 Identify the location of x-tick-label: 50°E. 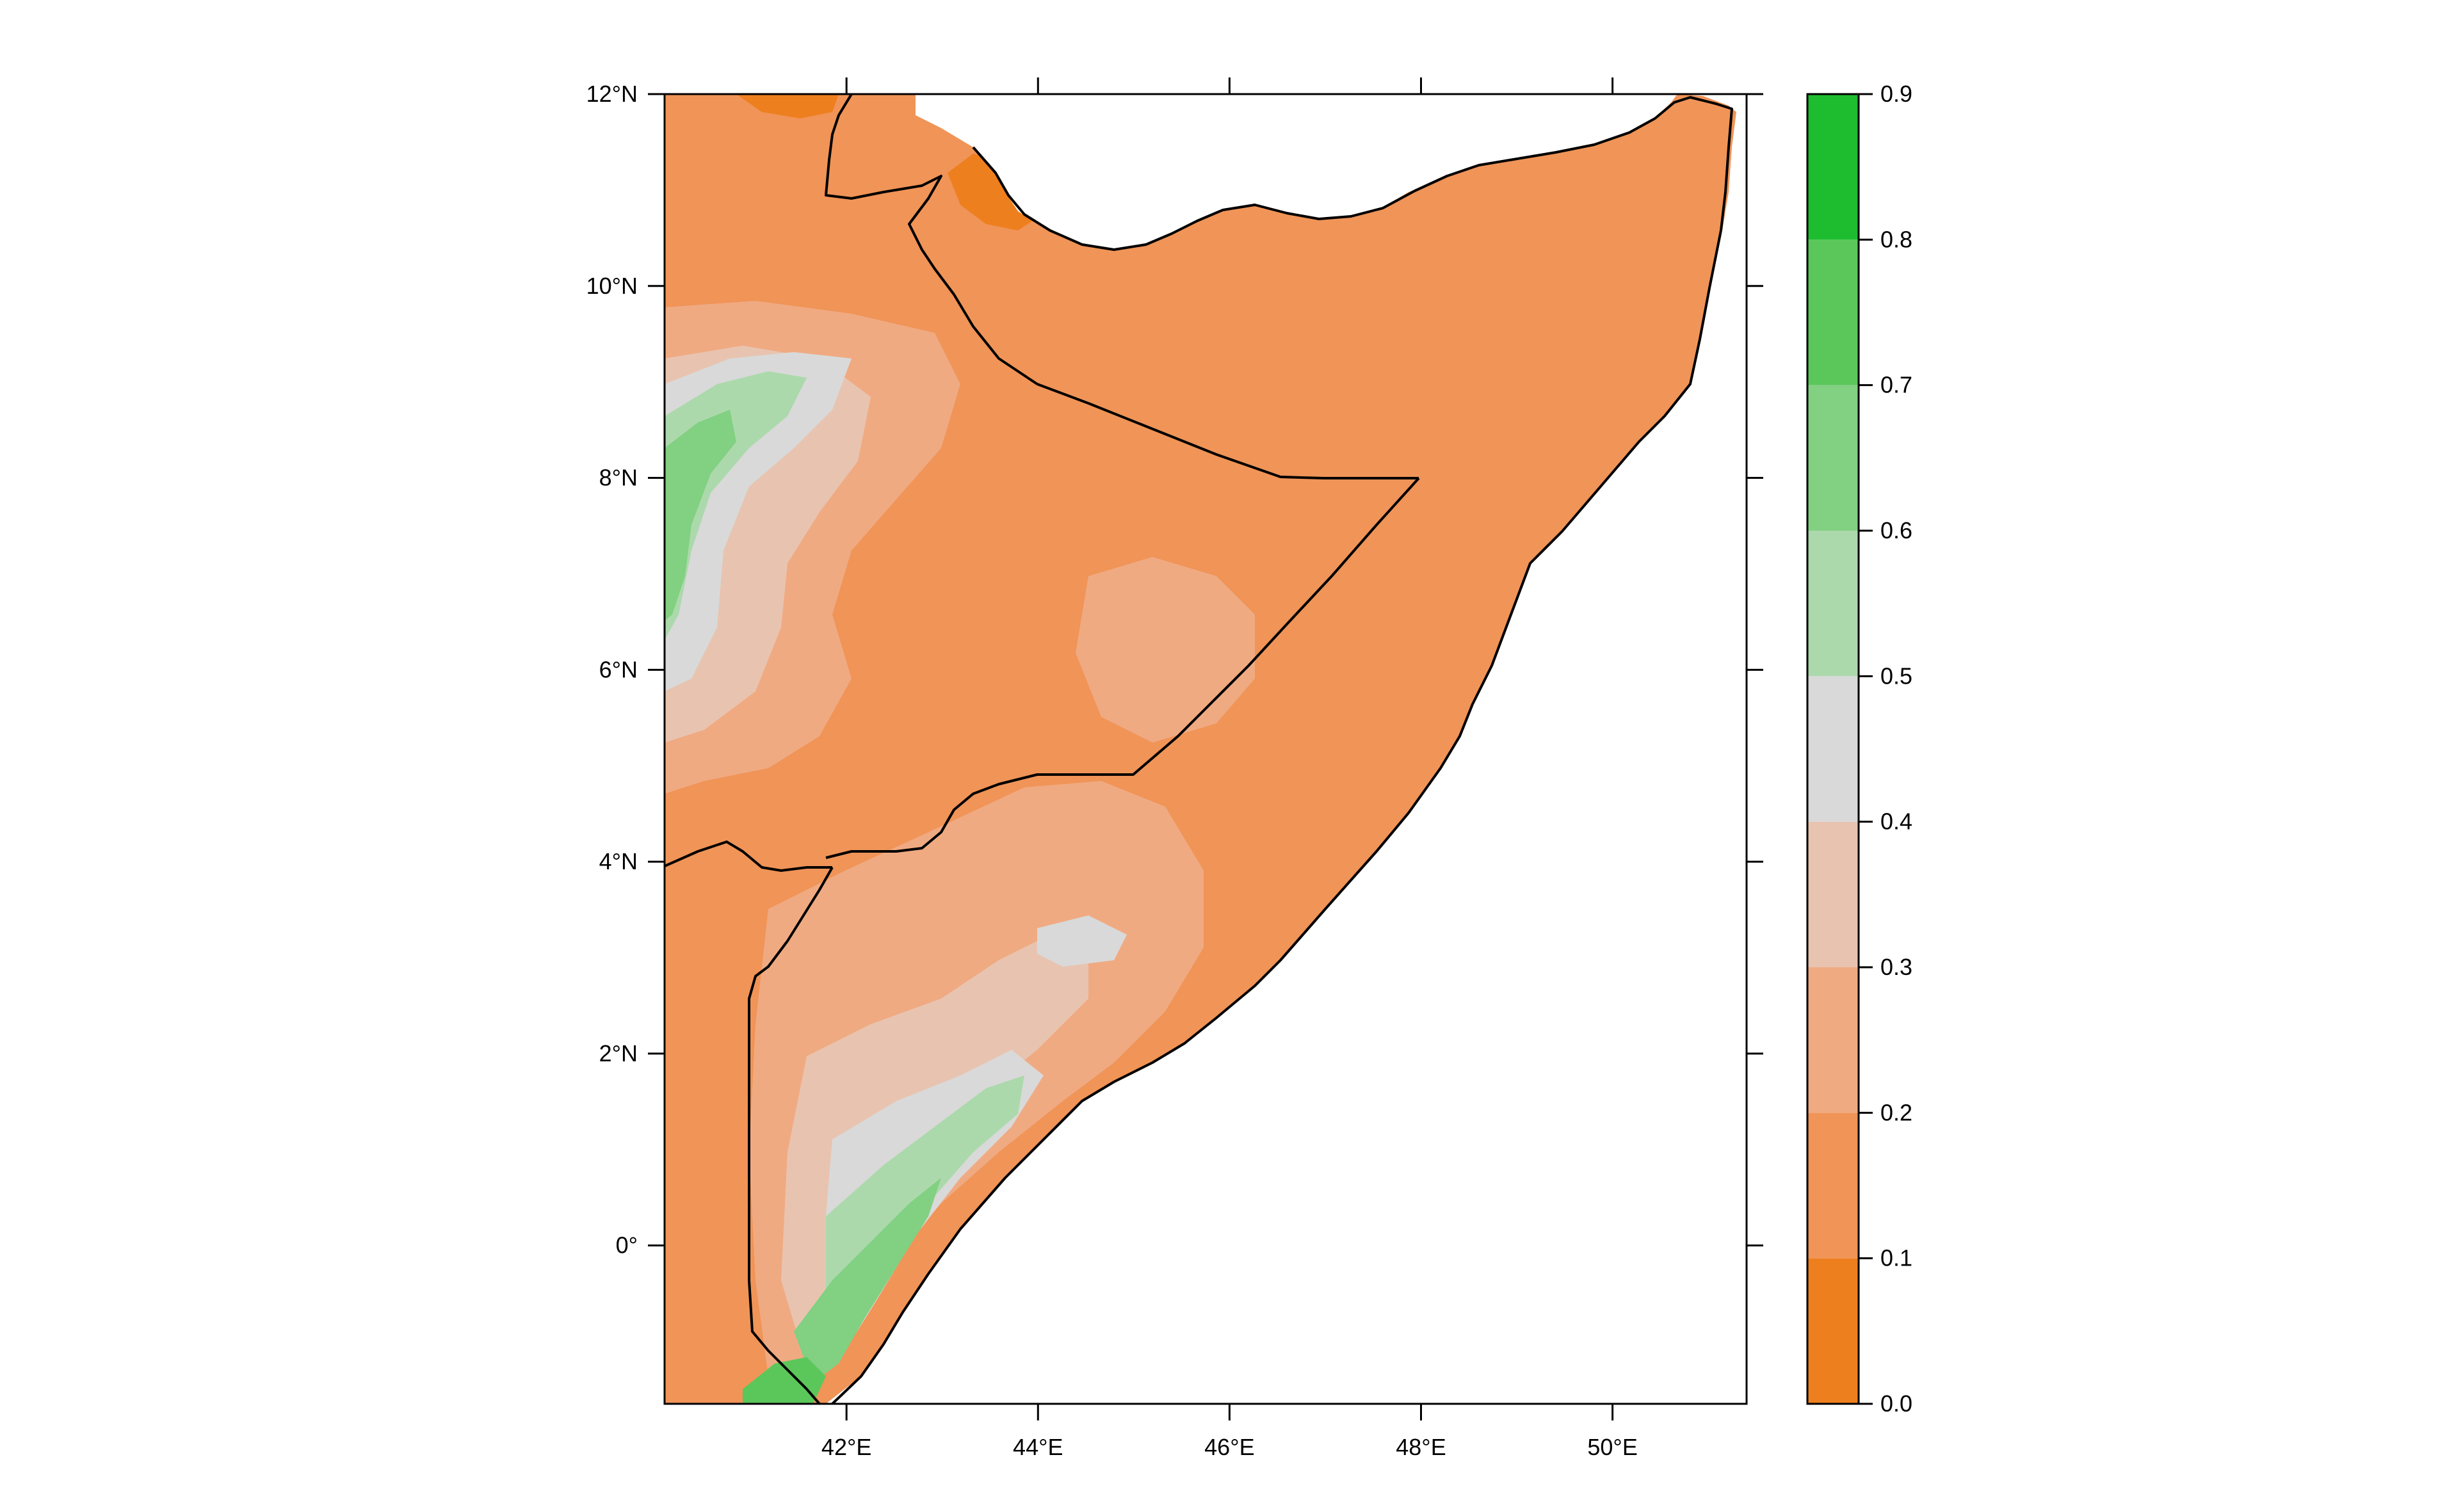
(1612, 1447).